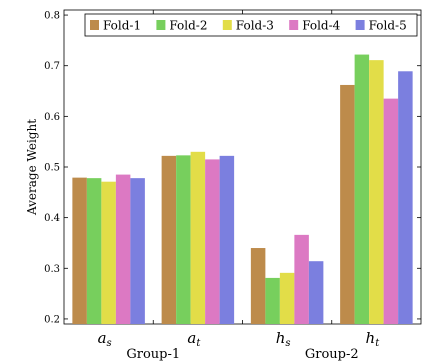  What do you see at coordinates (52, 117) in the screenshot?
I see `y-tick-label: 0.6` at bounding box center [52, 117].